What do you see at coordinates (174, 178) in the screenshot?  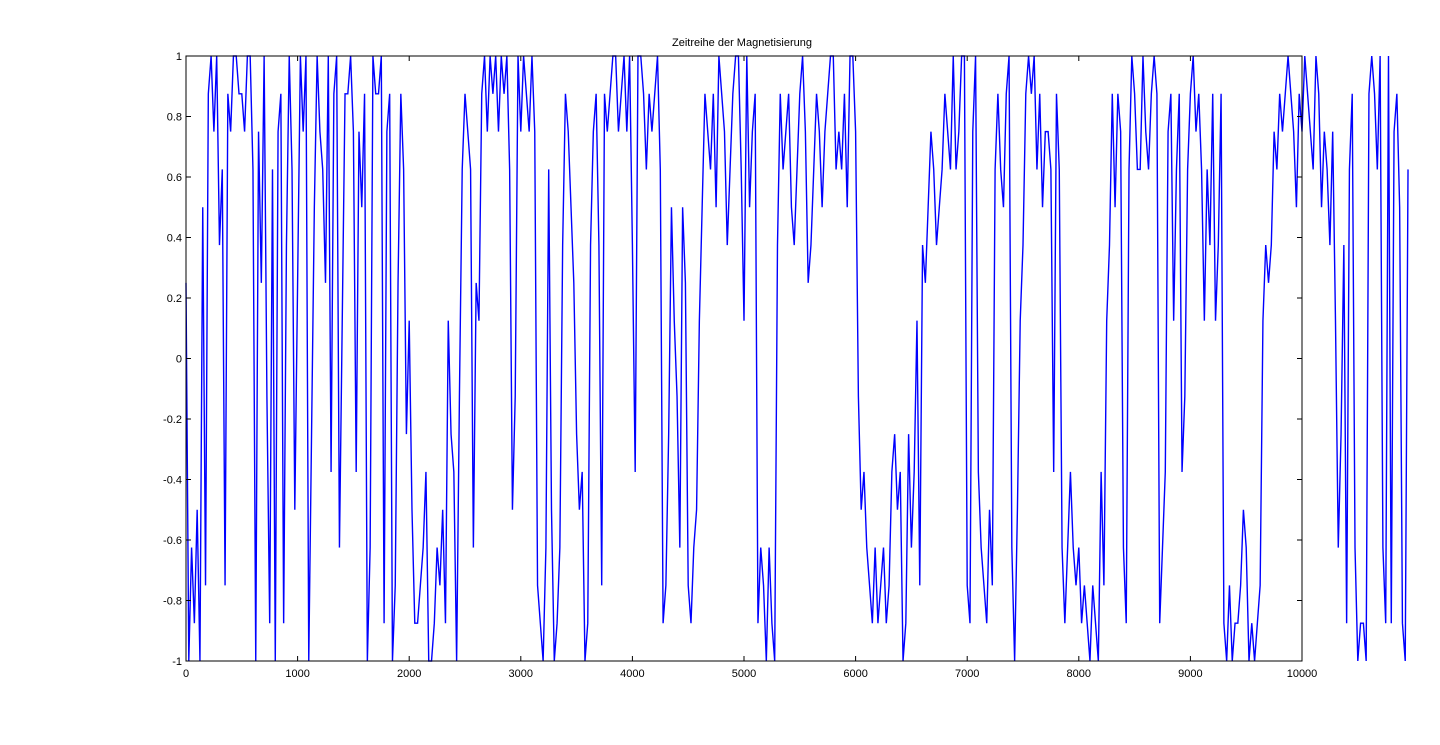 I see `y-tick-label: 0.6` at bounding box center [174, 178].